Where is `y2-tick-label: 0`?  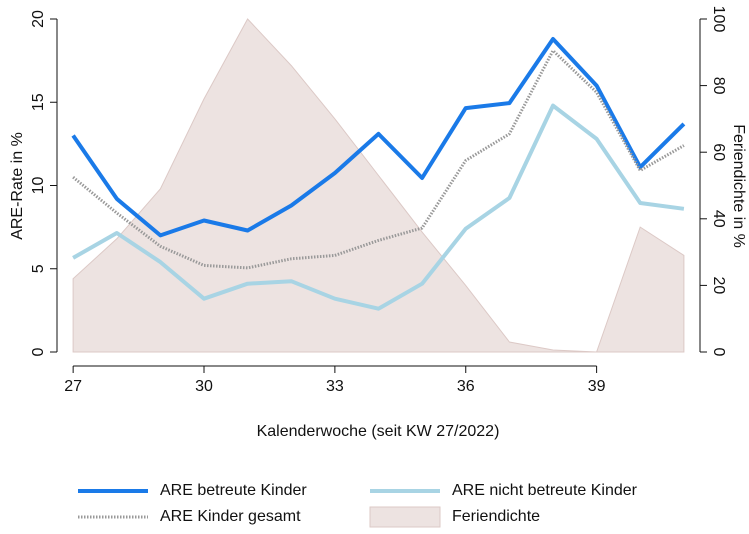
y2-tick-label: 0 is located at coordinates (718, 352).